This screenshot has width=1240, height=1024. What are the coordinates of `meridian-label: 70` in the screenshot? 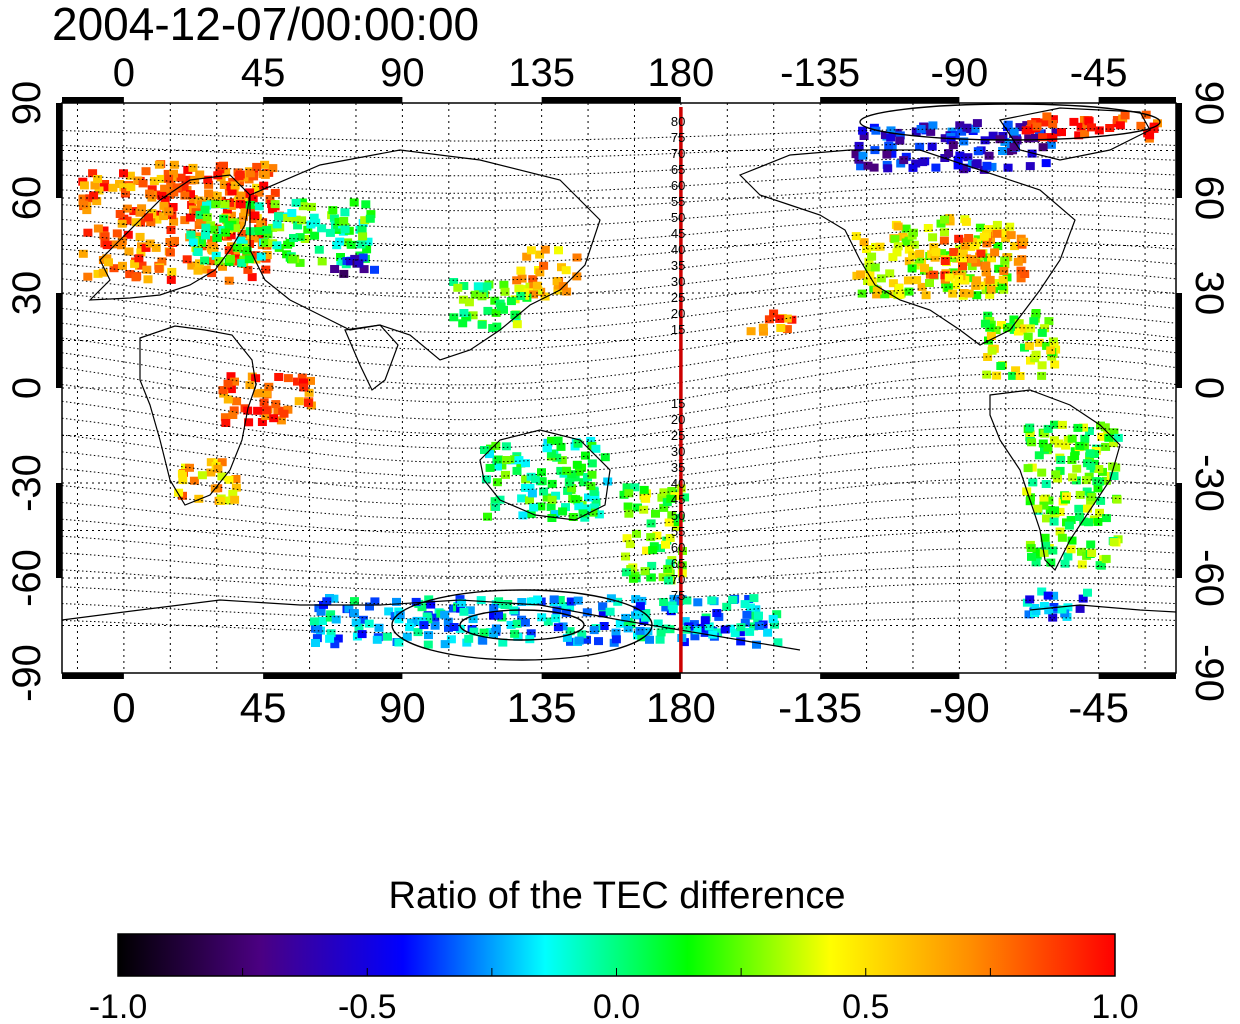 It's located at (678, 153).